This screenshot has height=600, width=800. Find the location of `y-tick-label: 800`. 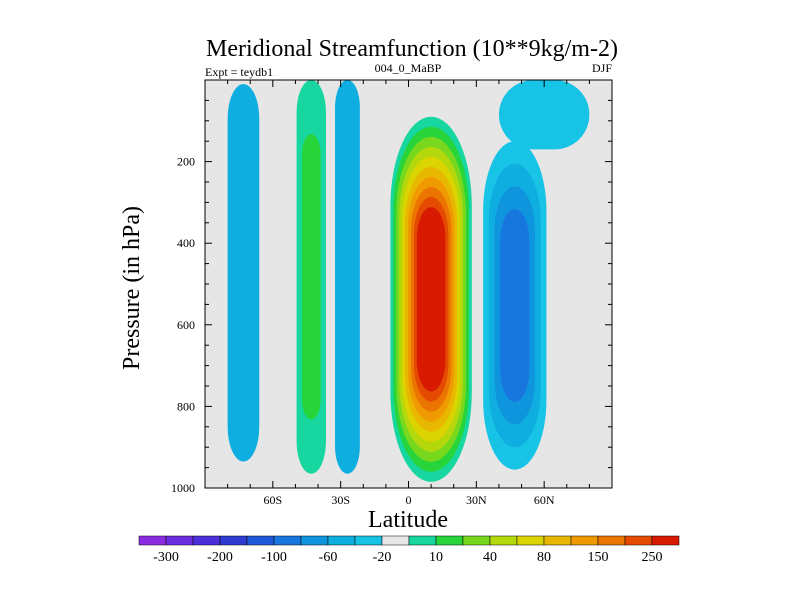

y-tick-label: 800 is located at coordinates (186, 406).